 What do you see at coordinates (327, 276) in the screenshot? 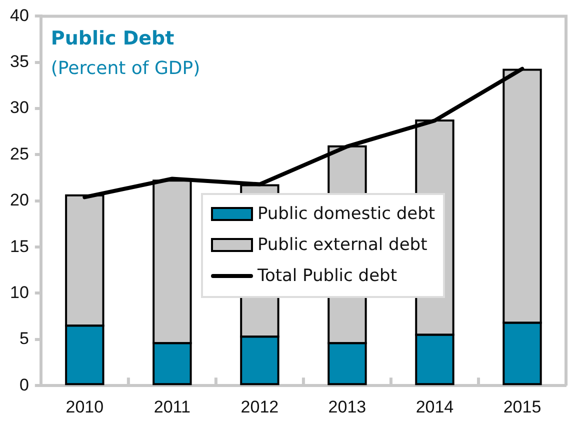
I see `legend-label: Total Public debt` at bounding box center [327, 276].